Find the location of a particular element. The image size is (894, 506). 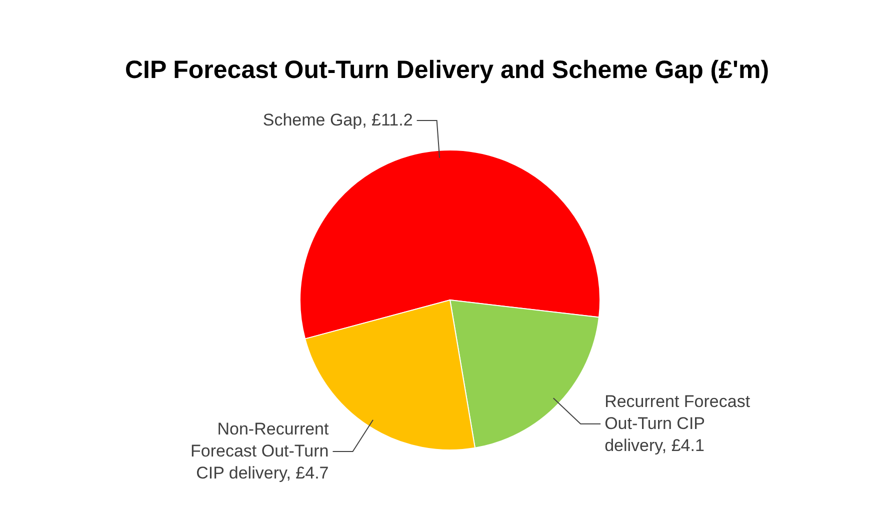

slice-label: Scheme Gap, £11.2 is located at coordinates (337, 120).